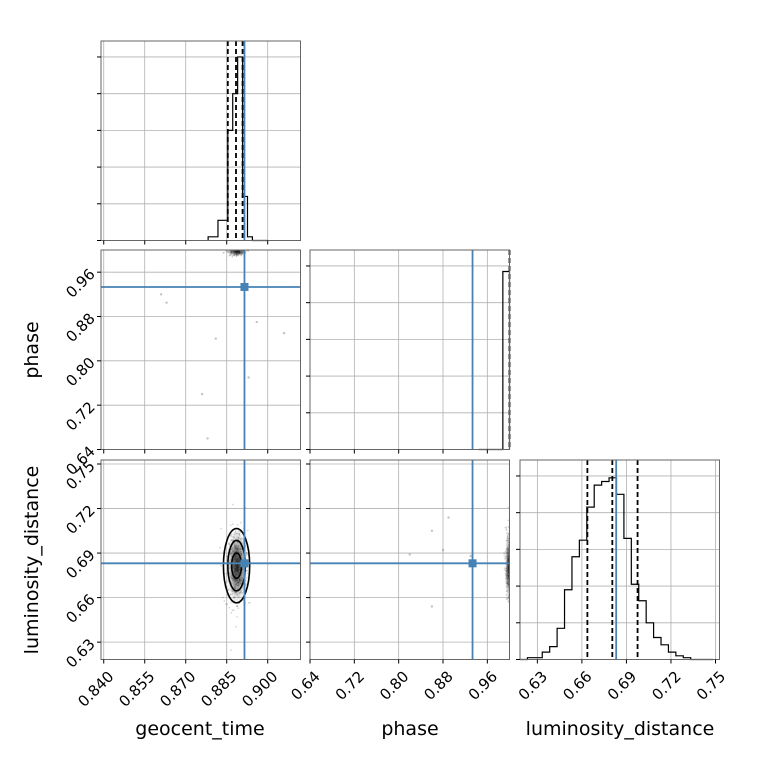  What do you see at coordinates (80, 653) in the screenshot?
I see `ytick-label-luminosity_distance: 0.63` at bounding box center [80, 653].